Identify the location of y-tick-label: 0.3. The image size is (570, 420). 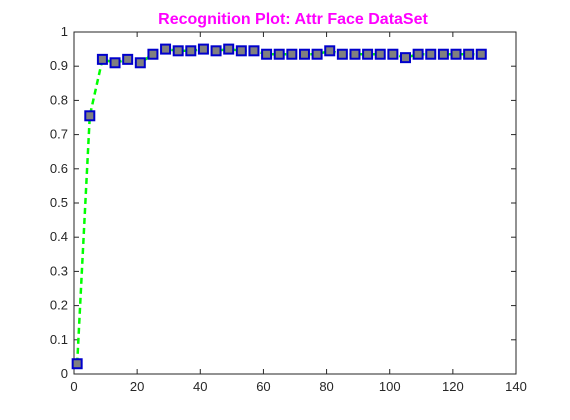
(59, 270).